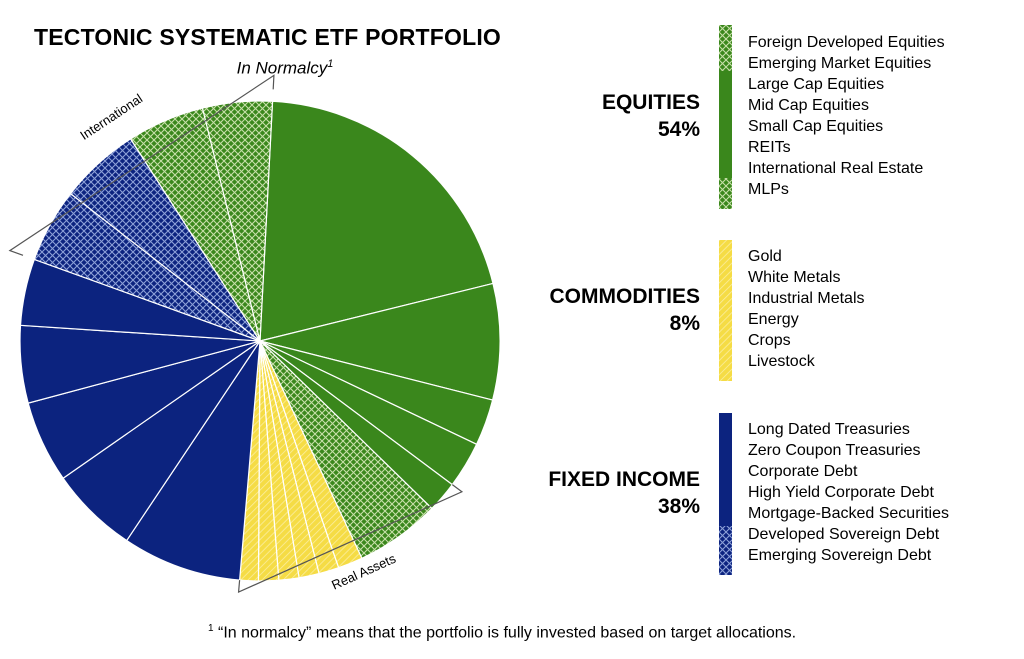 This screenshot has height=659, width=1024. I want to click on international-label: International, so click(111, 117).